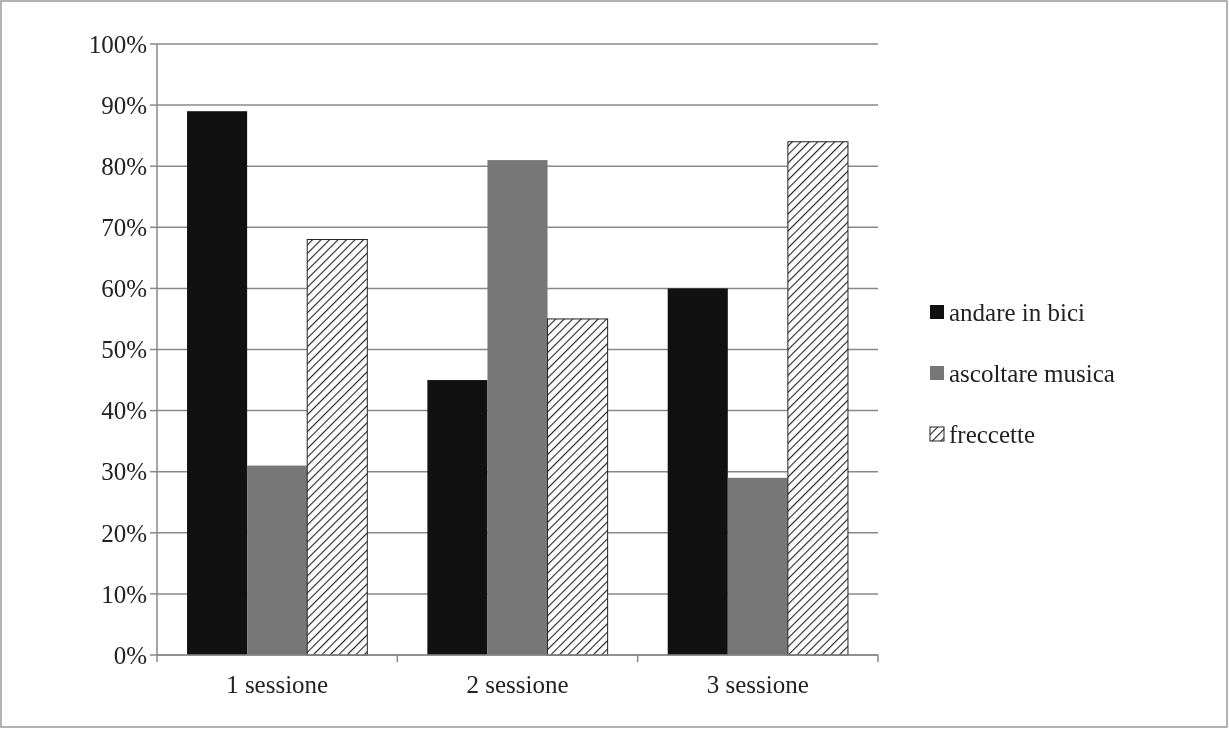 The width and height of the screenshot is (1229, 732). Describe the element at coordinates (124, 105) in the screenshot. I see `y-tick-label: 90%` at that location.